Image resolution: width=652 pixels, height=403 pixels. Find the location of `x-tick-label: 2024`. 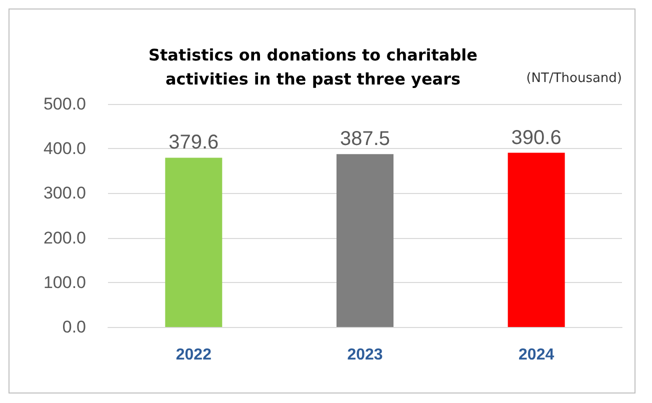

x-tick-label: 2024 is located at coordinates (536, 355).